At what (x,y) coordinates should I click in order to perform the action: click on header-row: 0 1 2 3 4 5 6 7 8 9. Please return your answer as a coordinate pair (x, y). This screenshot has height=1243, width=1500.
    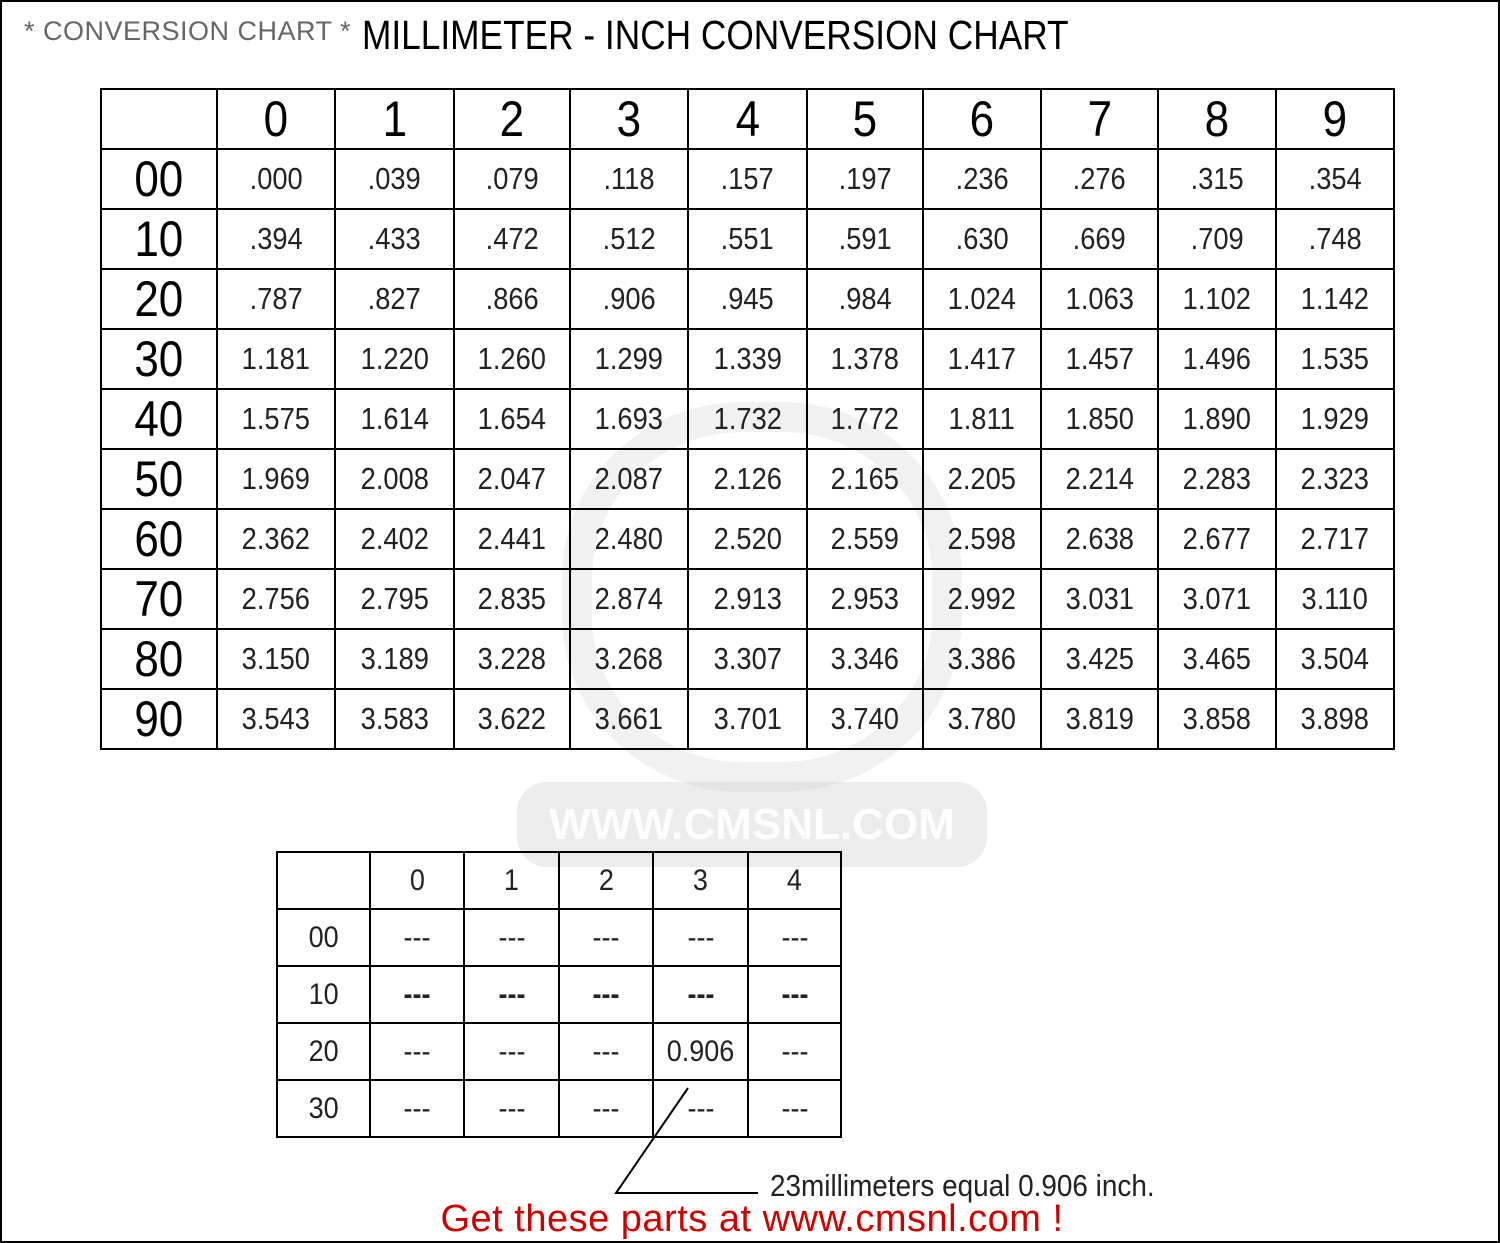
    Looking at the image, I should click on (747, 119).